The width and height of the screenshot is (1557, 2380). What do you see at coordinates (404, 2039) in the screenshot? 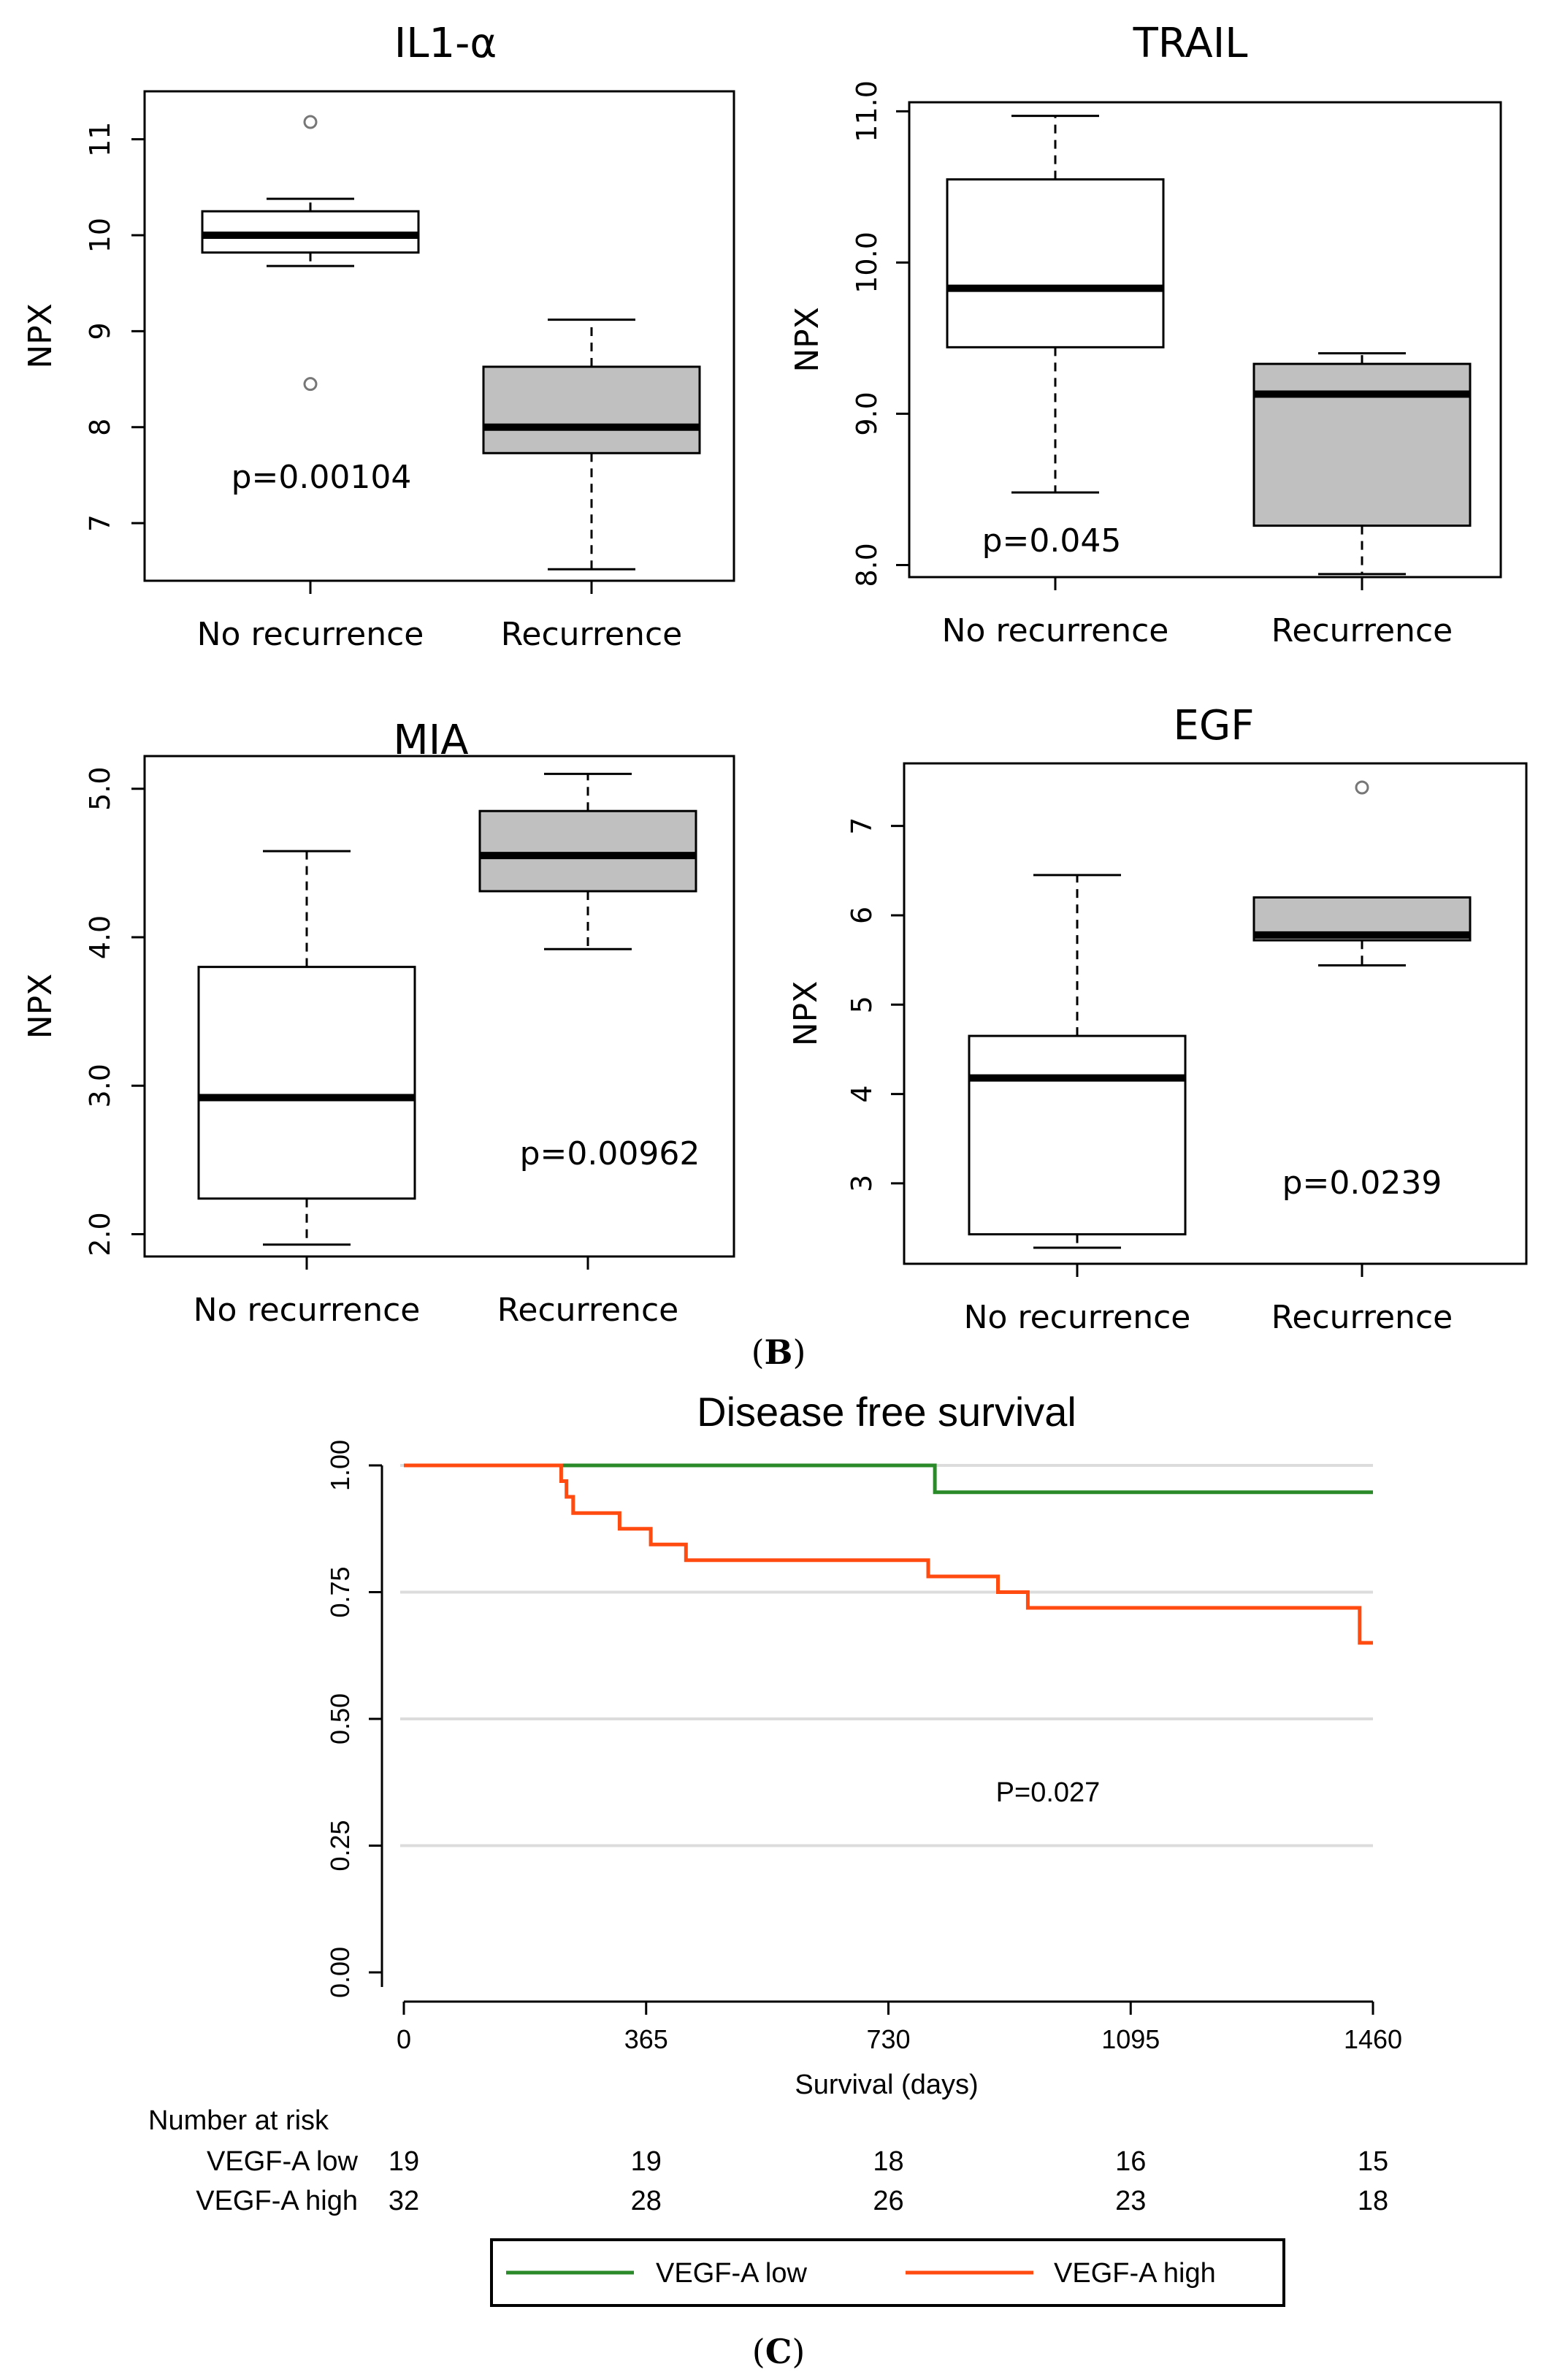
I see `km-x-tick-label: 0` at bounding box center [404, 2039].